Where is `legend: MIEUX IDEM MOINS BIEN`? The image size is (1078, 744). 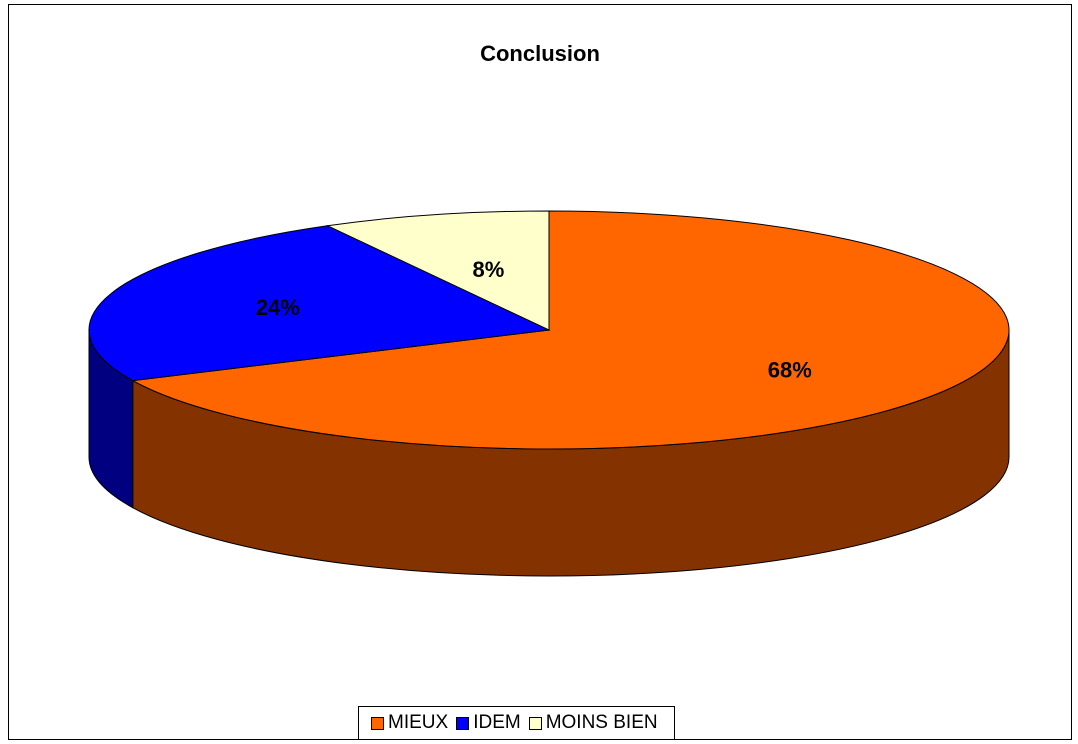
legend: MIEUX IDEM MOINS BIEN is located at coordinates (516, 723).